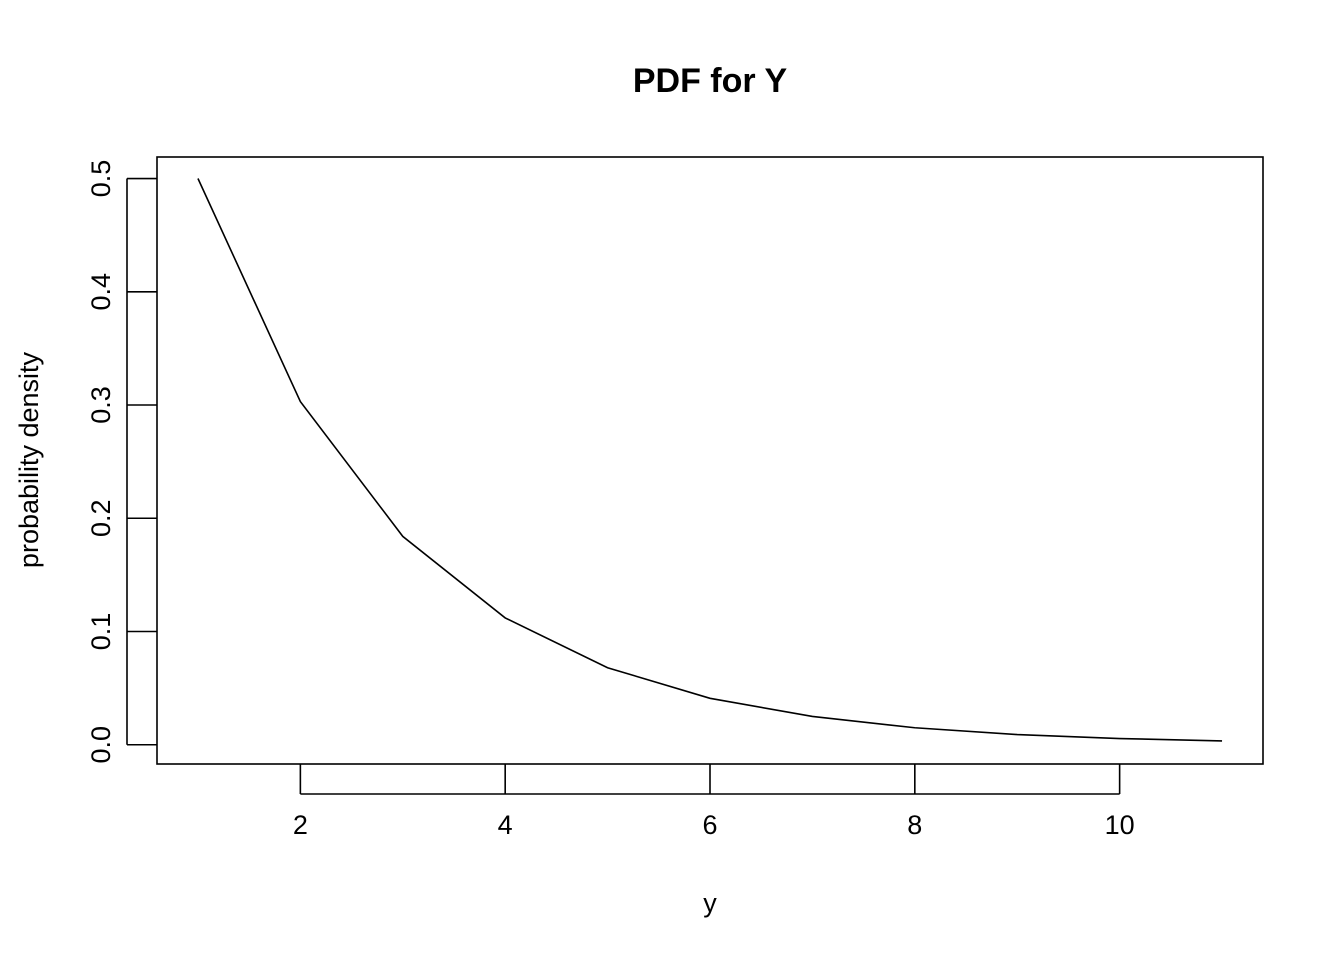  I want to click on x-tick-label: 4, so click(505, 825).